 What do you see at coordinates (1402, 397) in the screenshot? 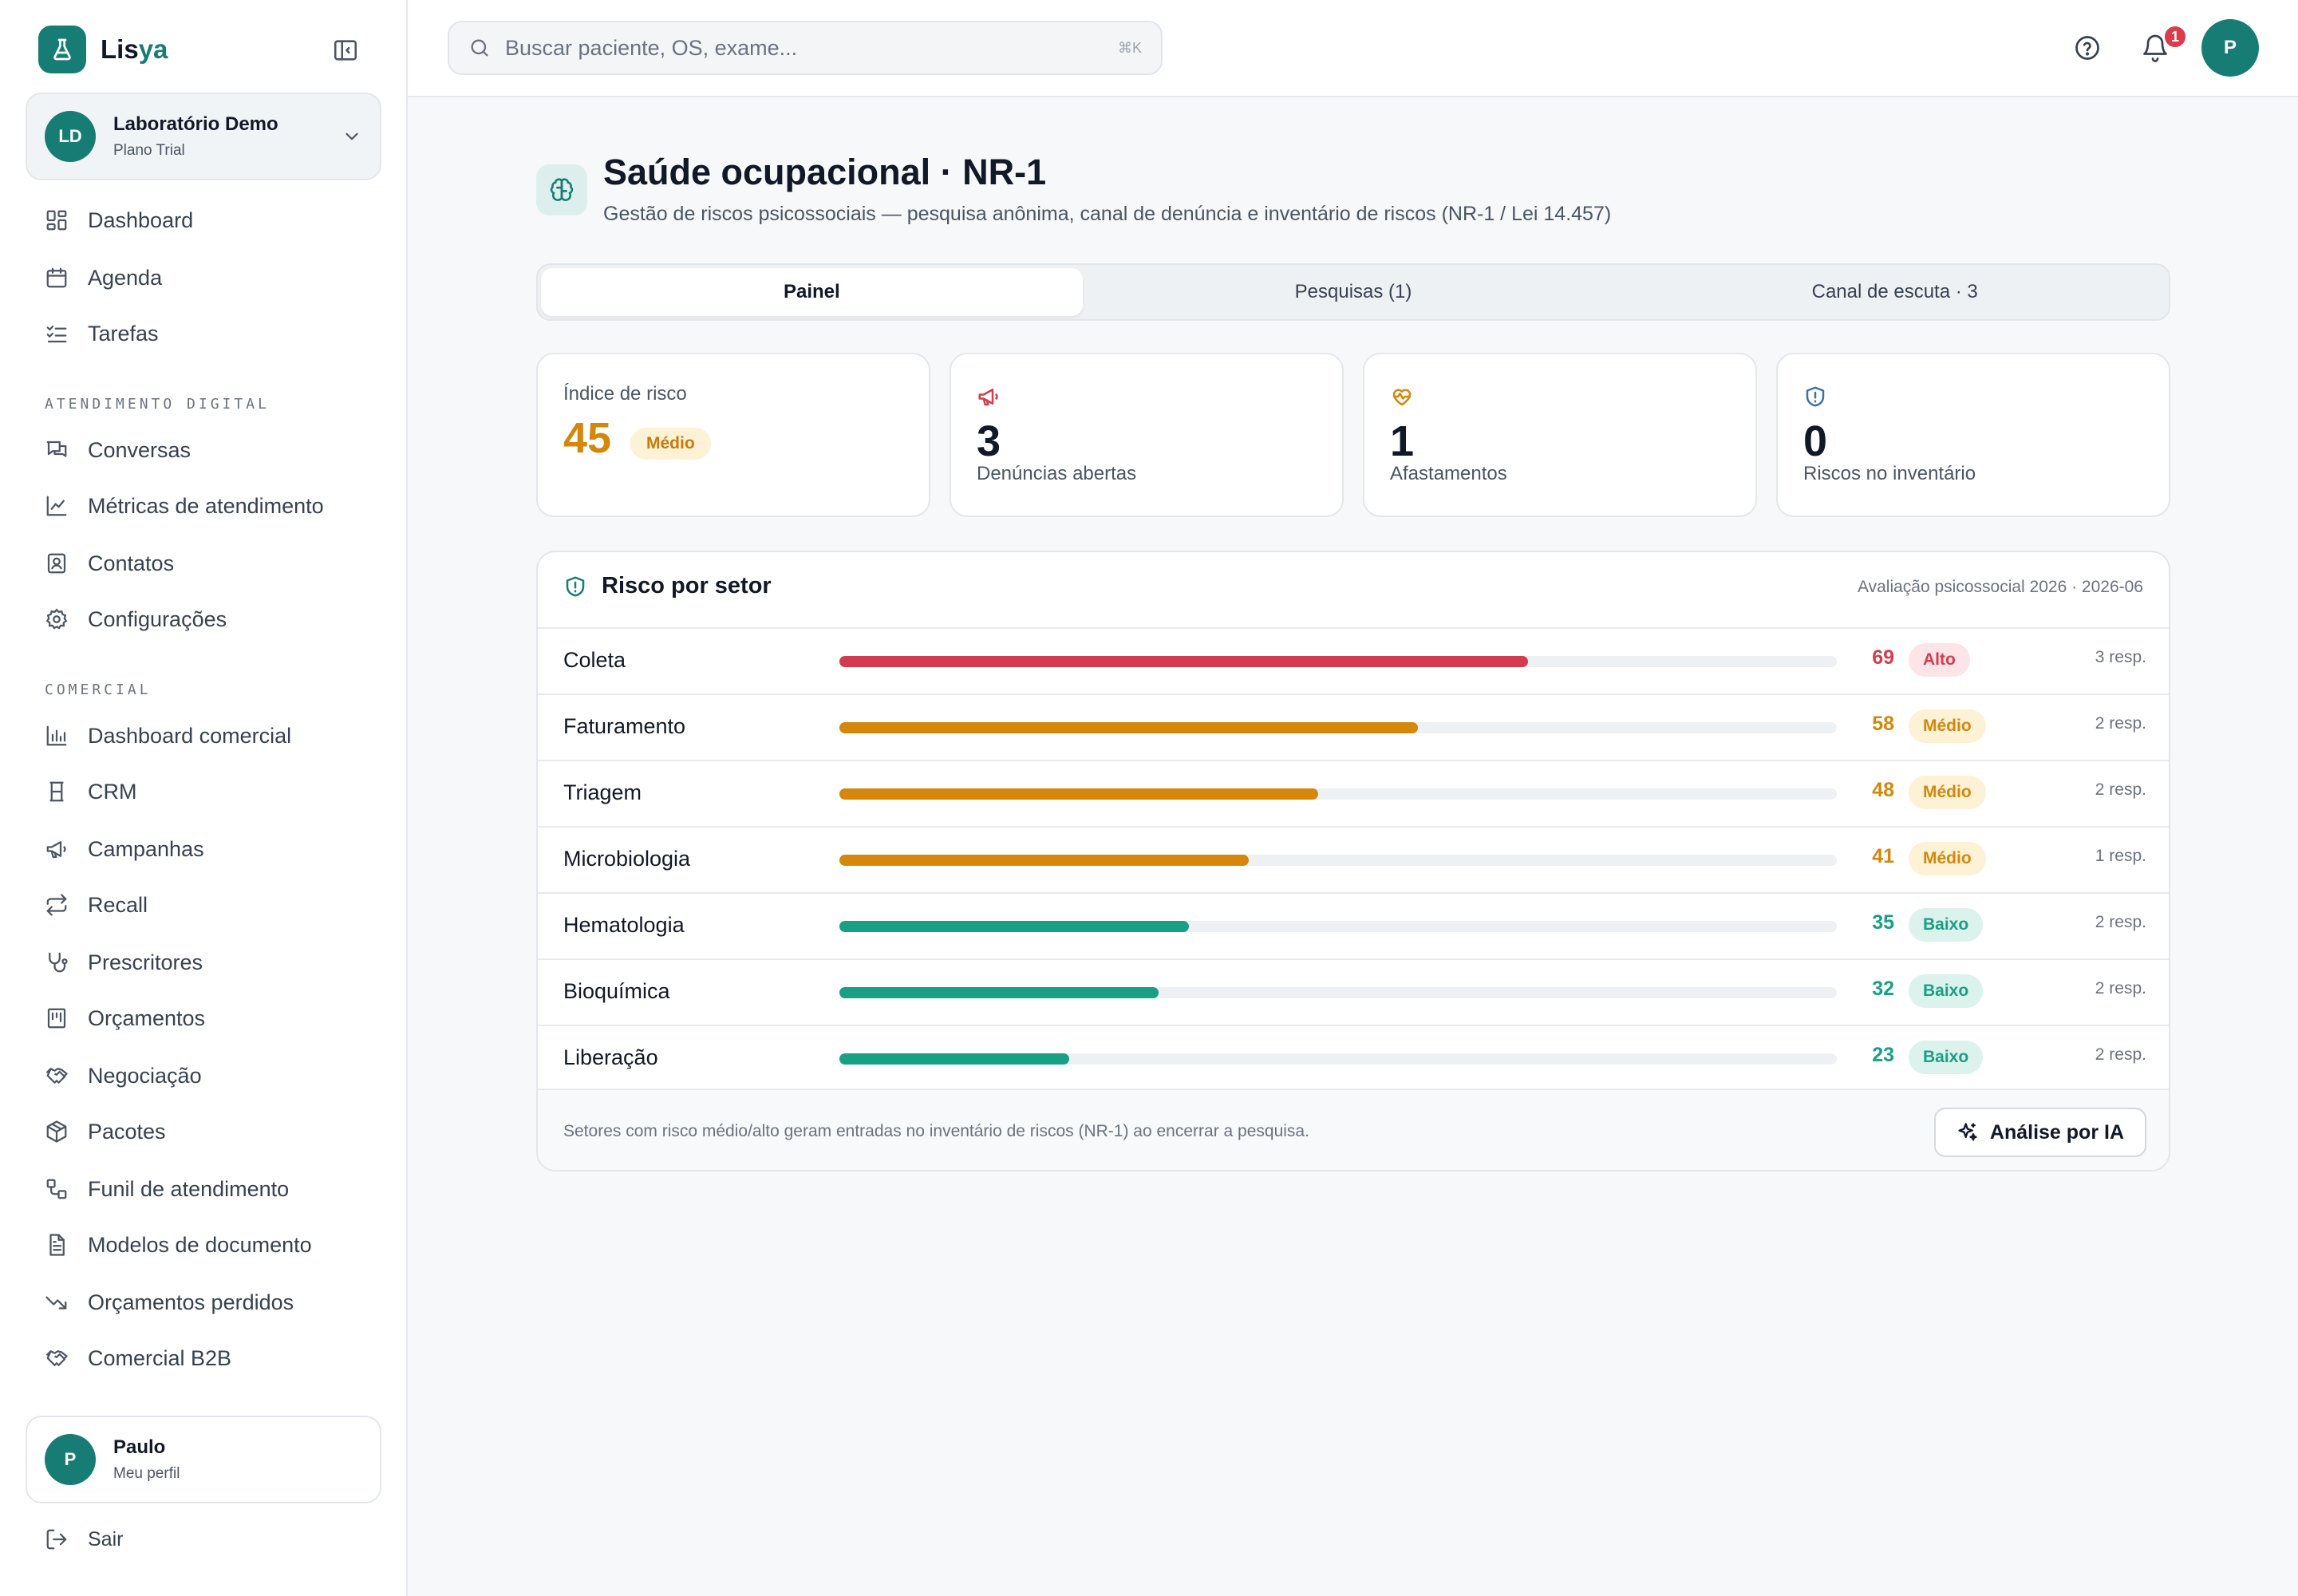
I see `heart-pulse-icon` at bounding box center [1402, 397].